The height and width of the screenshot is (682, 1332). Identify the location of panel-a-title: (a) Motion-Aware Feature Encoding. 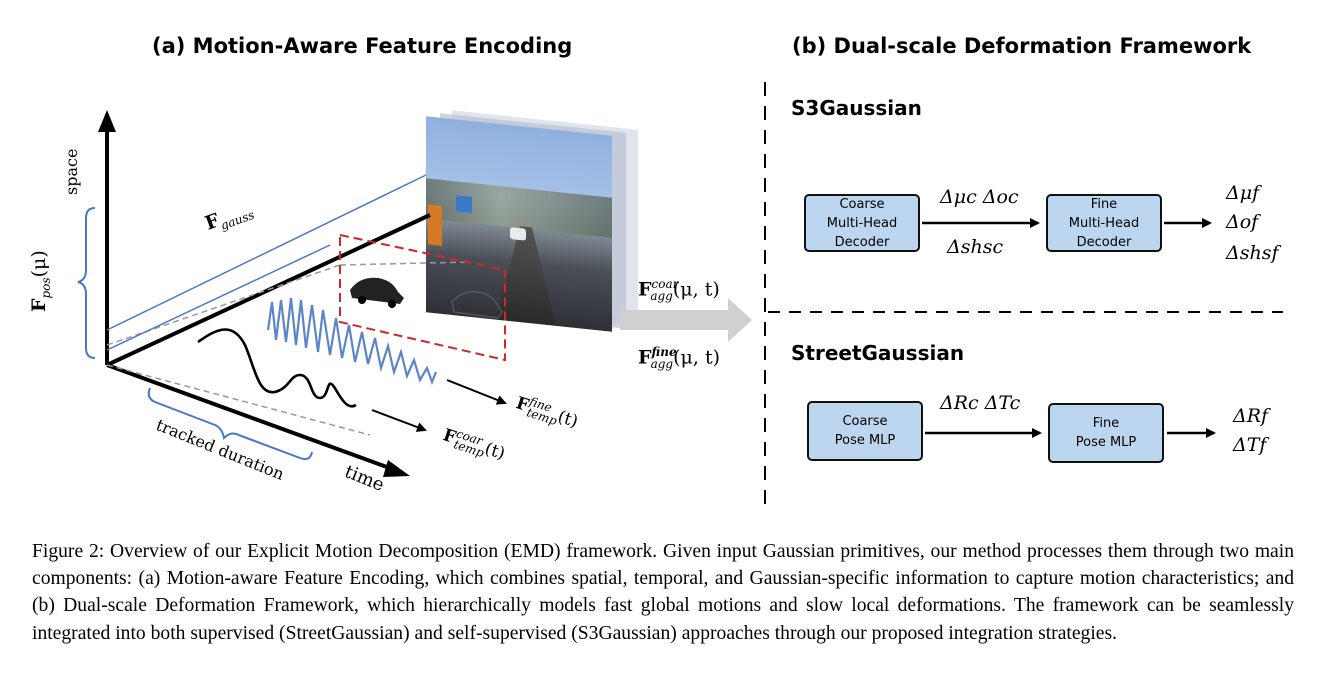
(362, 46).